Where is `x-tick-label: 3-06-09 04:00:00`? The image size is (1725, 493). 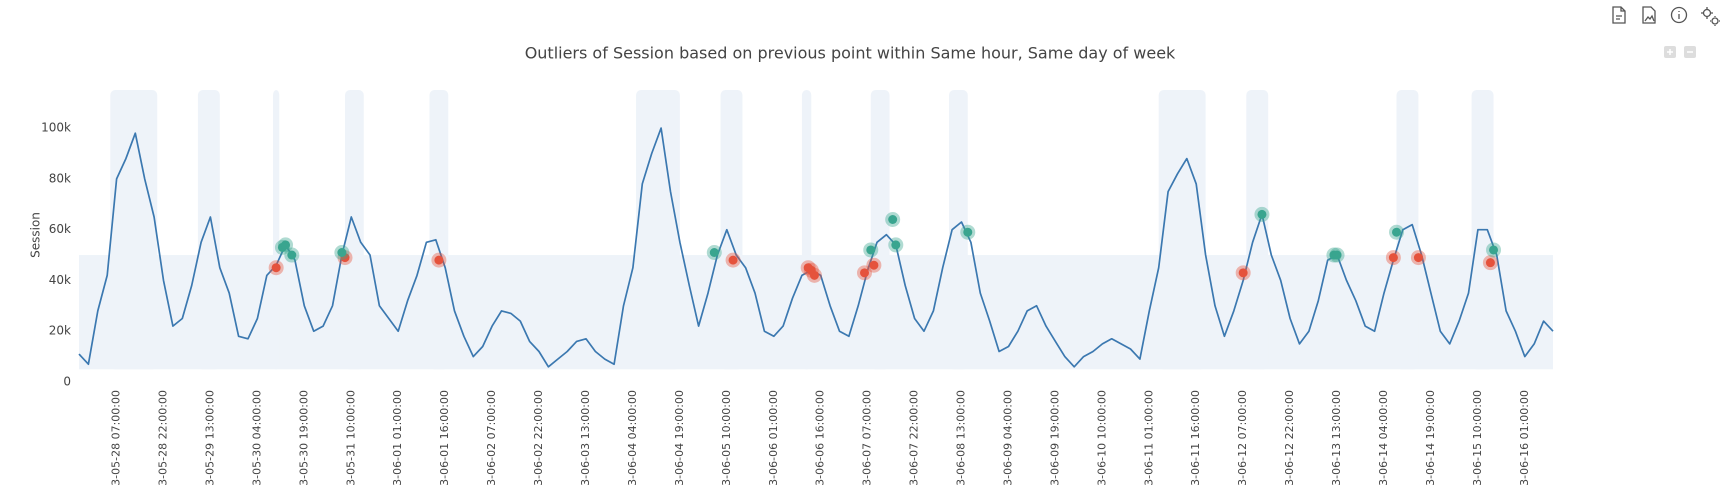
x-tick-label: 3-06-09 04:00:00 is located at coordinates (1007, 438).